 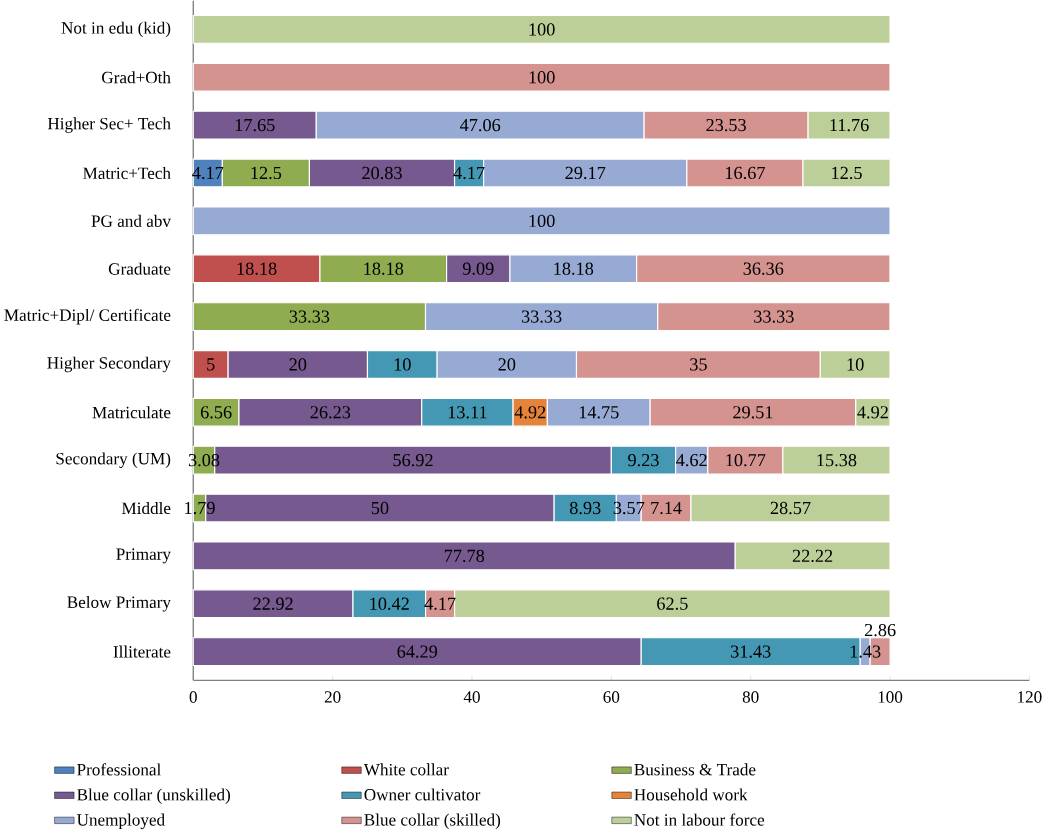 I want to click on legend-label: Household work, so click(x=691, y=794).